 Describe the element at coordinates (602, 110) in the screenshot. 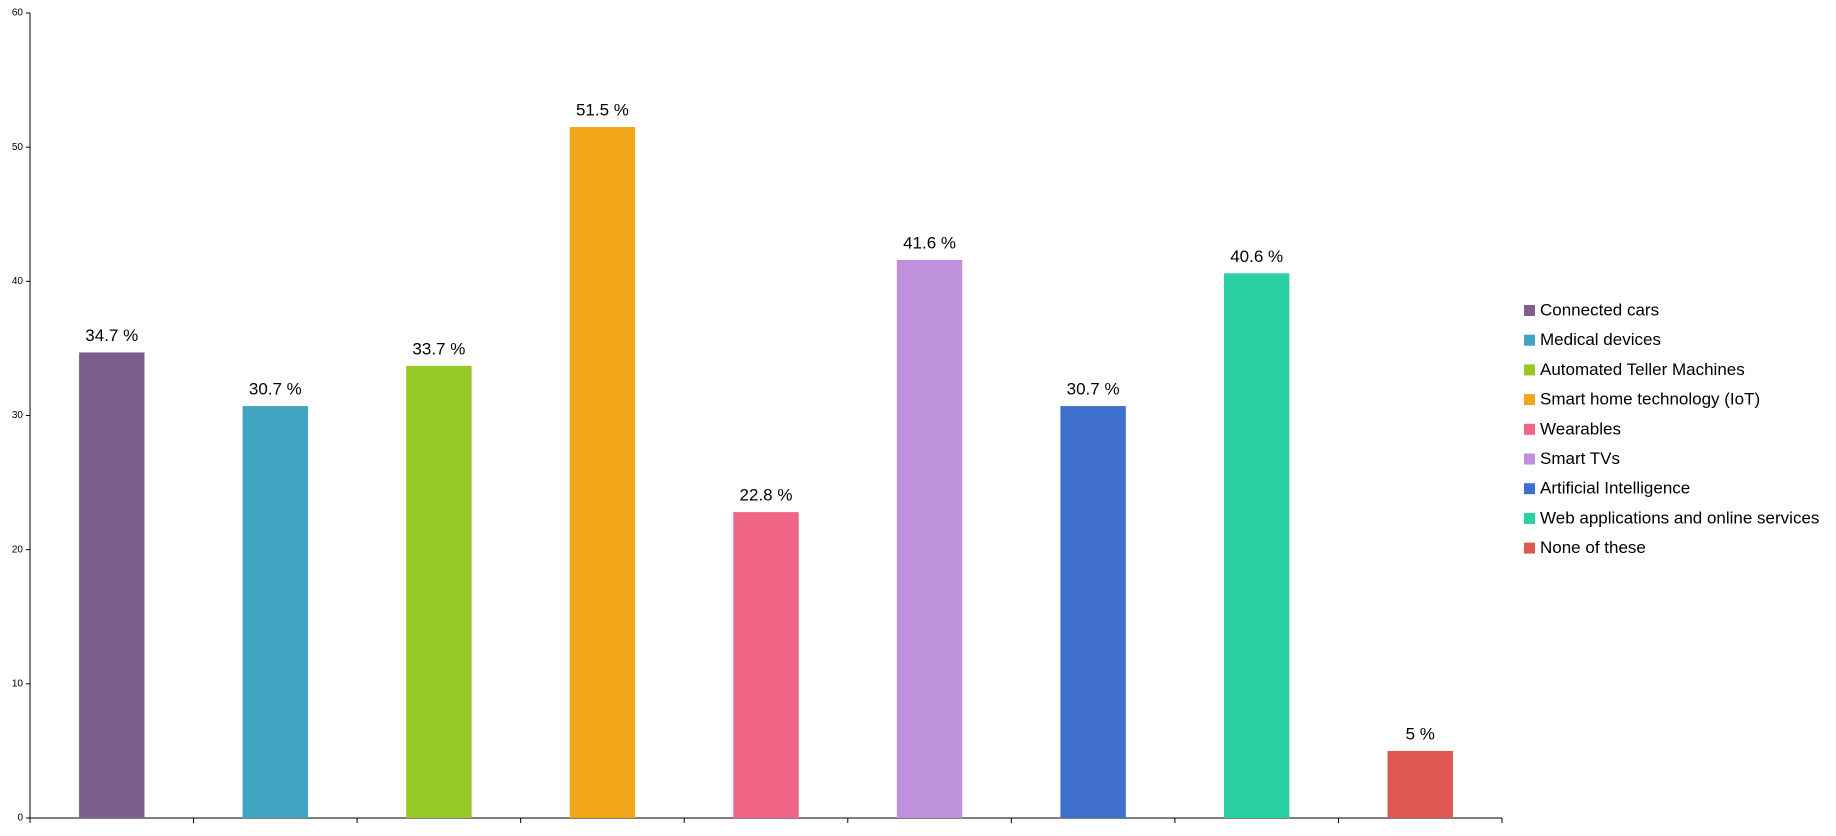

I see `value-label: 51.5 %` at that location.